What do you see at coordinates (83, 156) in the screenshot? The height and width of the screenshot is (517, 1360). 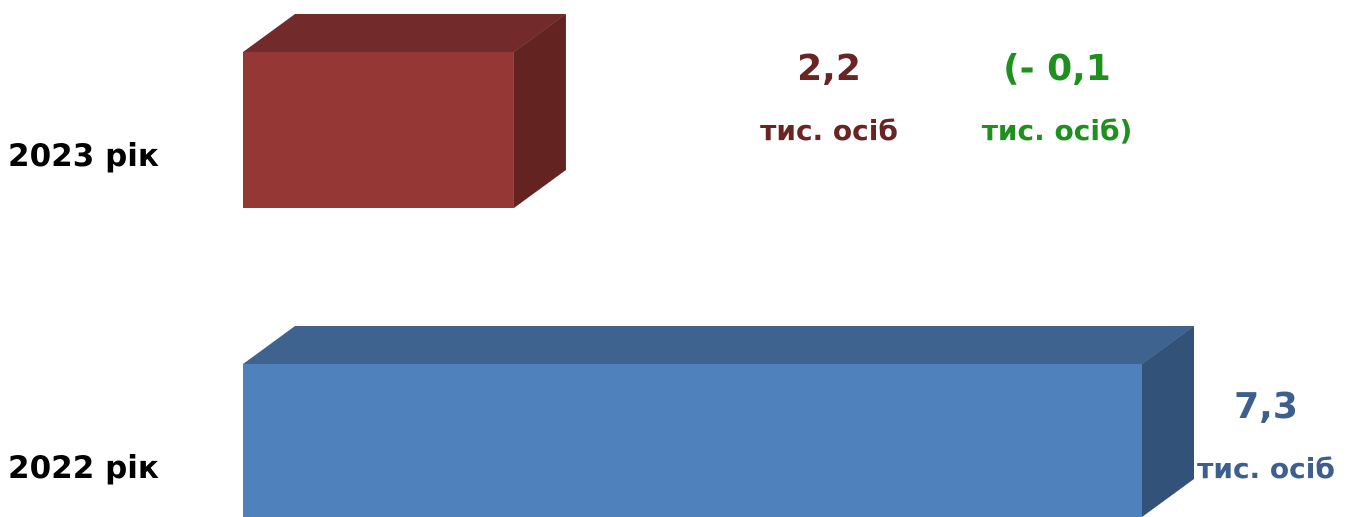 I see `category-label-2023: 2023 рік` at bounding box center [83, 156].